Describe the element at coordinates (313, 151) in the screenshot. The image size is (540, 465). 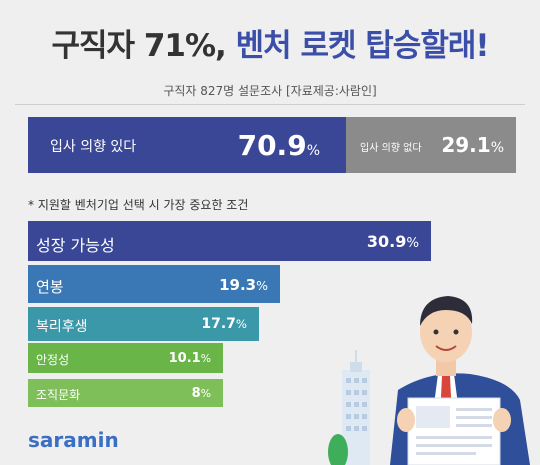
I see `intent-yes-unit: %` at that location.